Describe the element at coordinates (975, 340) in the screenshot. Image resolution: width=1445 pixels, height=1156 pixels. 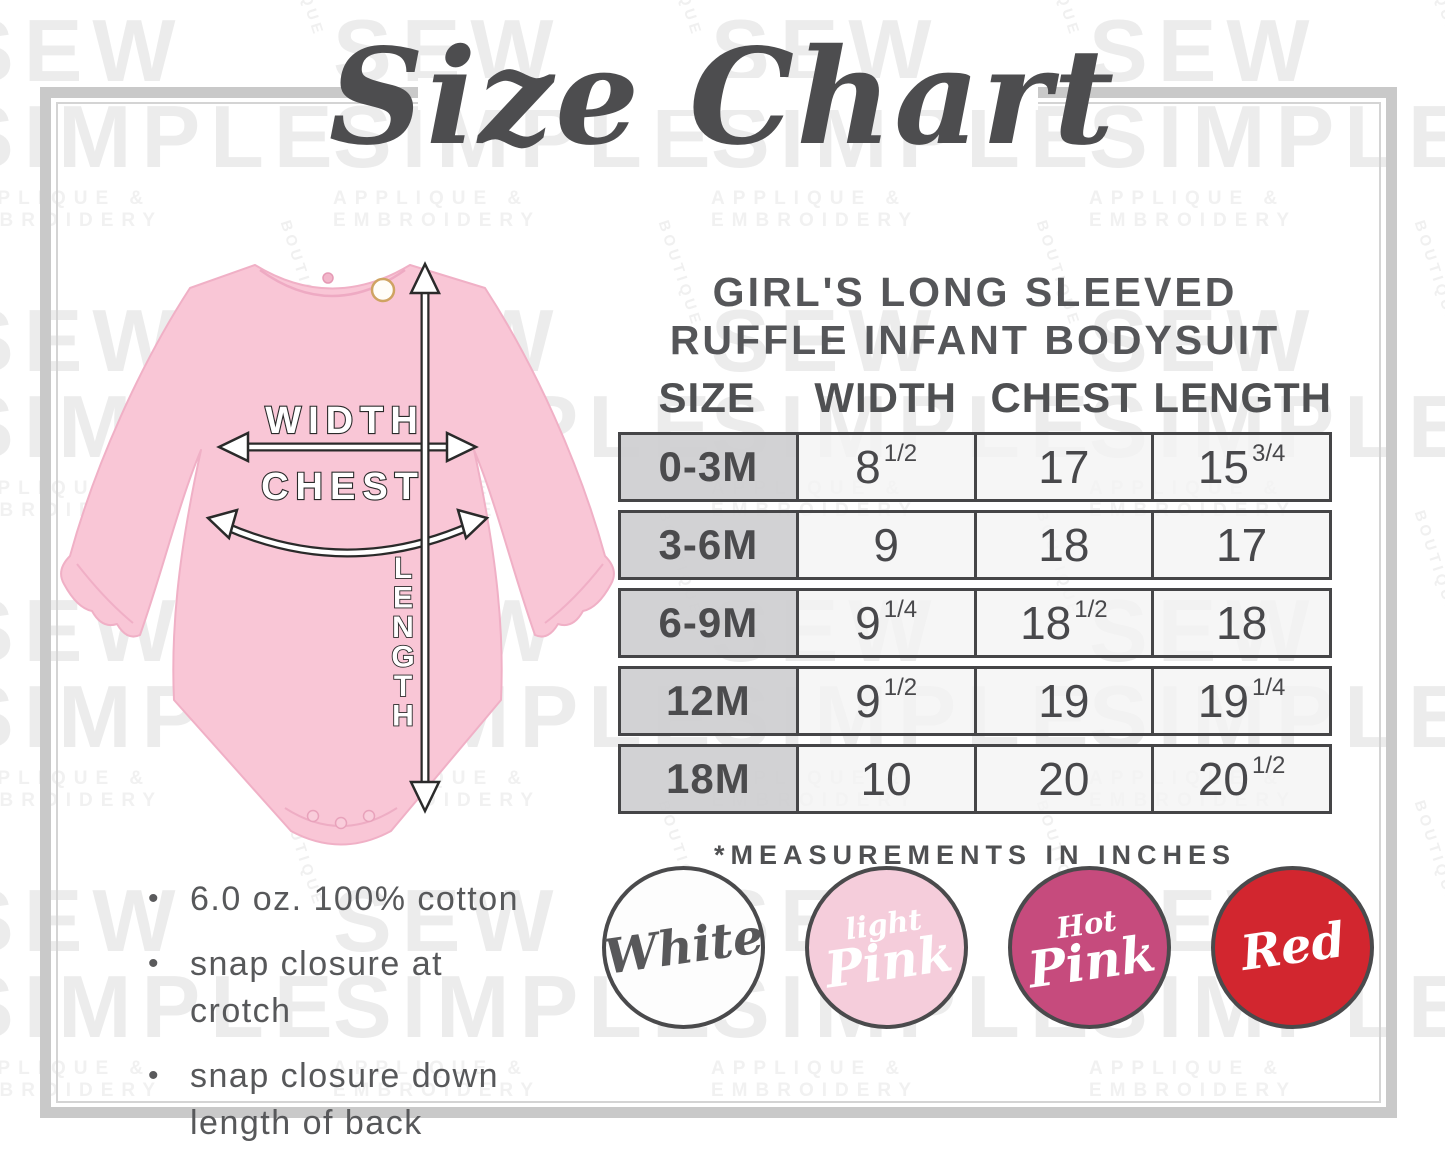
I see `product-title-line2: RUFFLE INFANT BODYSUIT` at that location.